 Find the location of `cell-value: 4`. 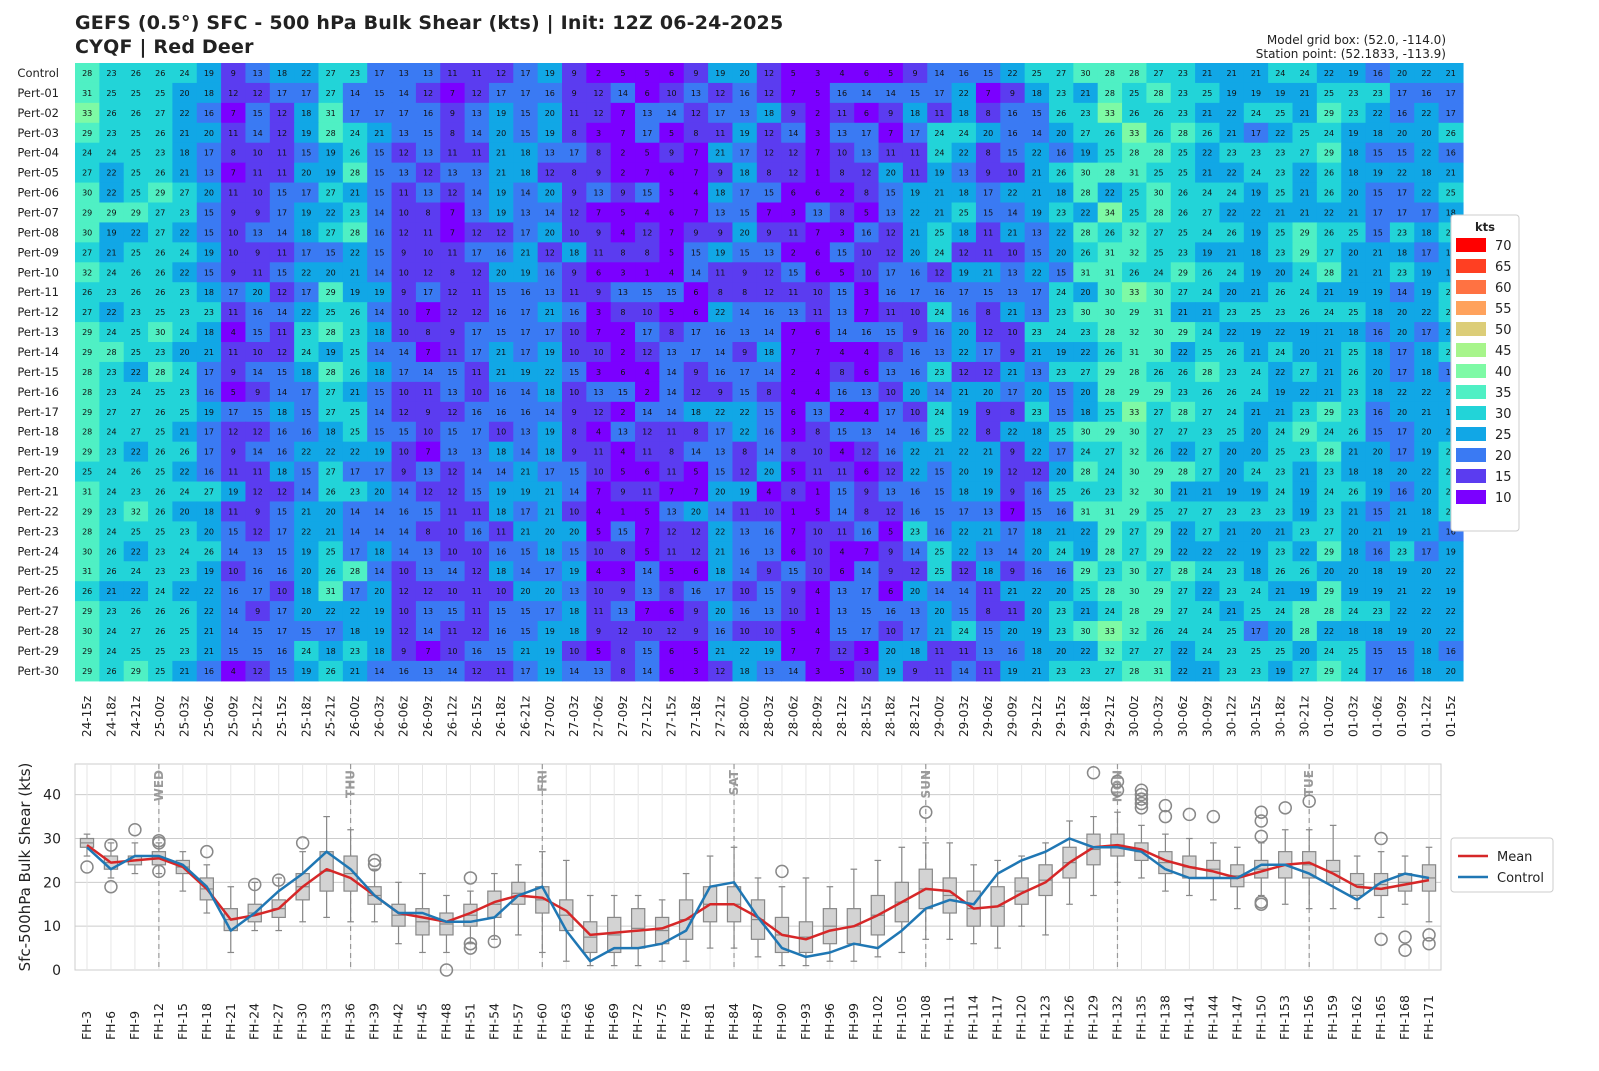

cell-value: 4 is located at coordinates (598, 511).